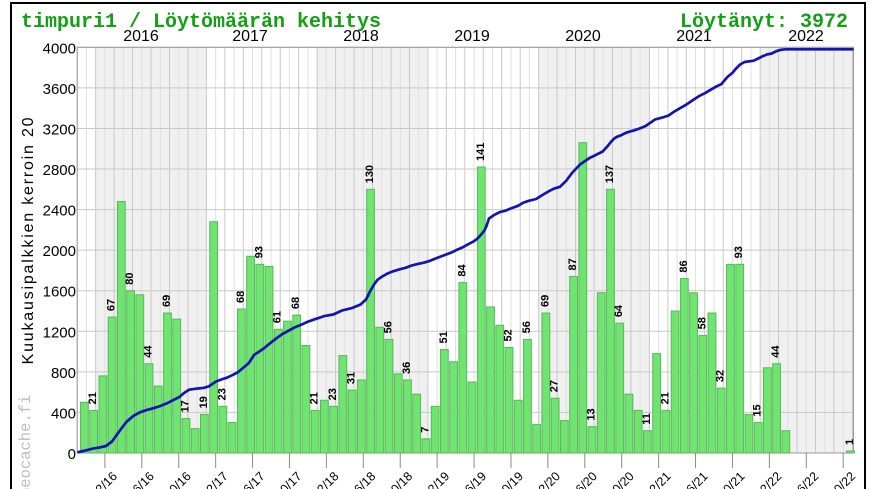  Describe the element at coordinates (59, 170) in the screenshot. I see `svg-text: 2800` at that location.